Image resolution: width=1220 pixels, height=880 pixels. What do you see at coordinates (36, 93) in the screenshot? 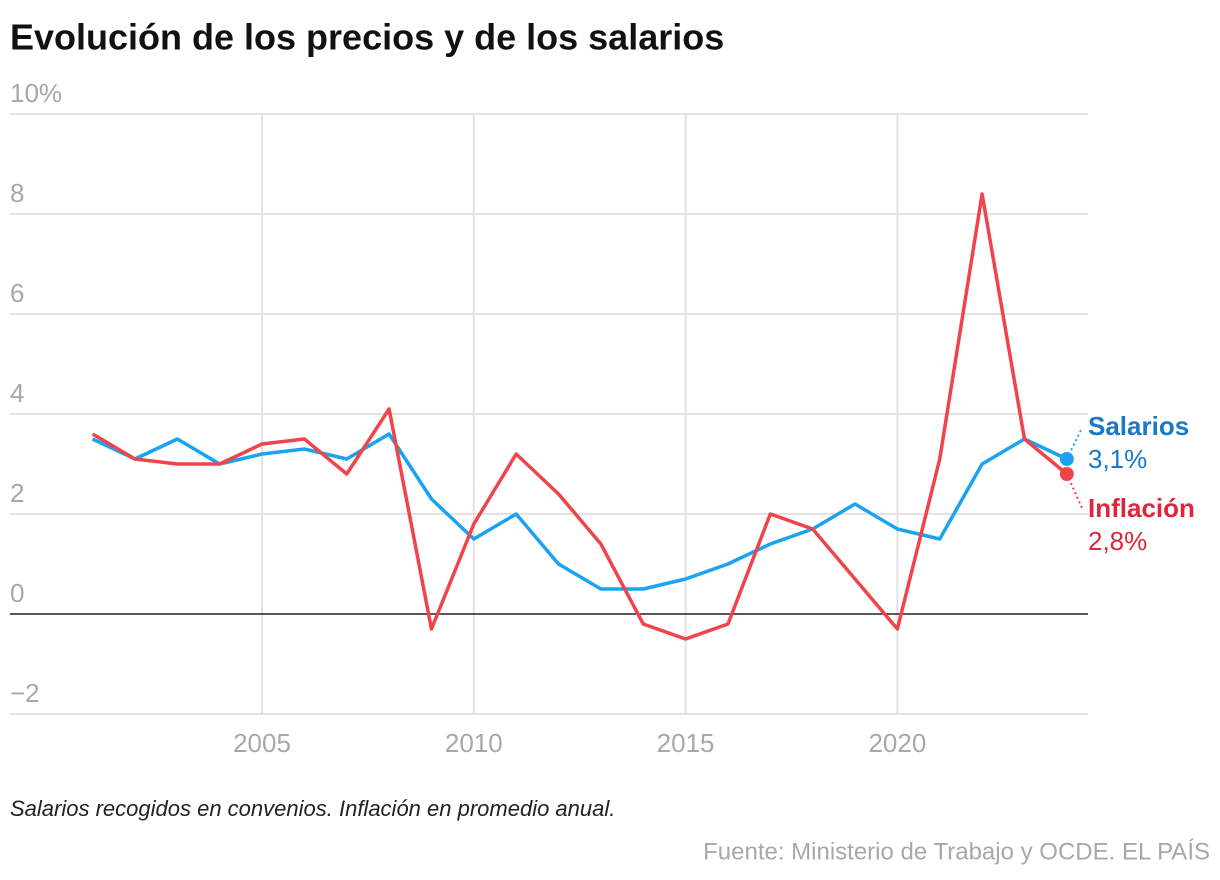
I see `y-tick-label: 10%` at bounding box center [36, 93].